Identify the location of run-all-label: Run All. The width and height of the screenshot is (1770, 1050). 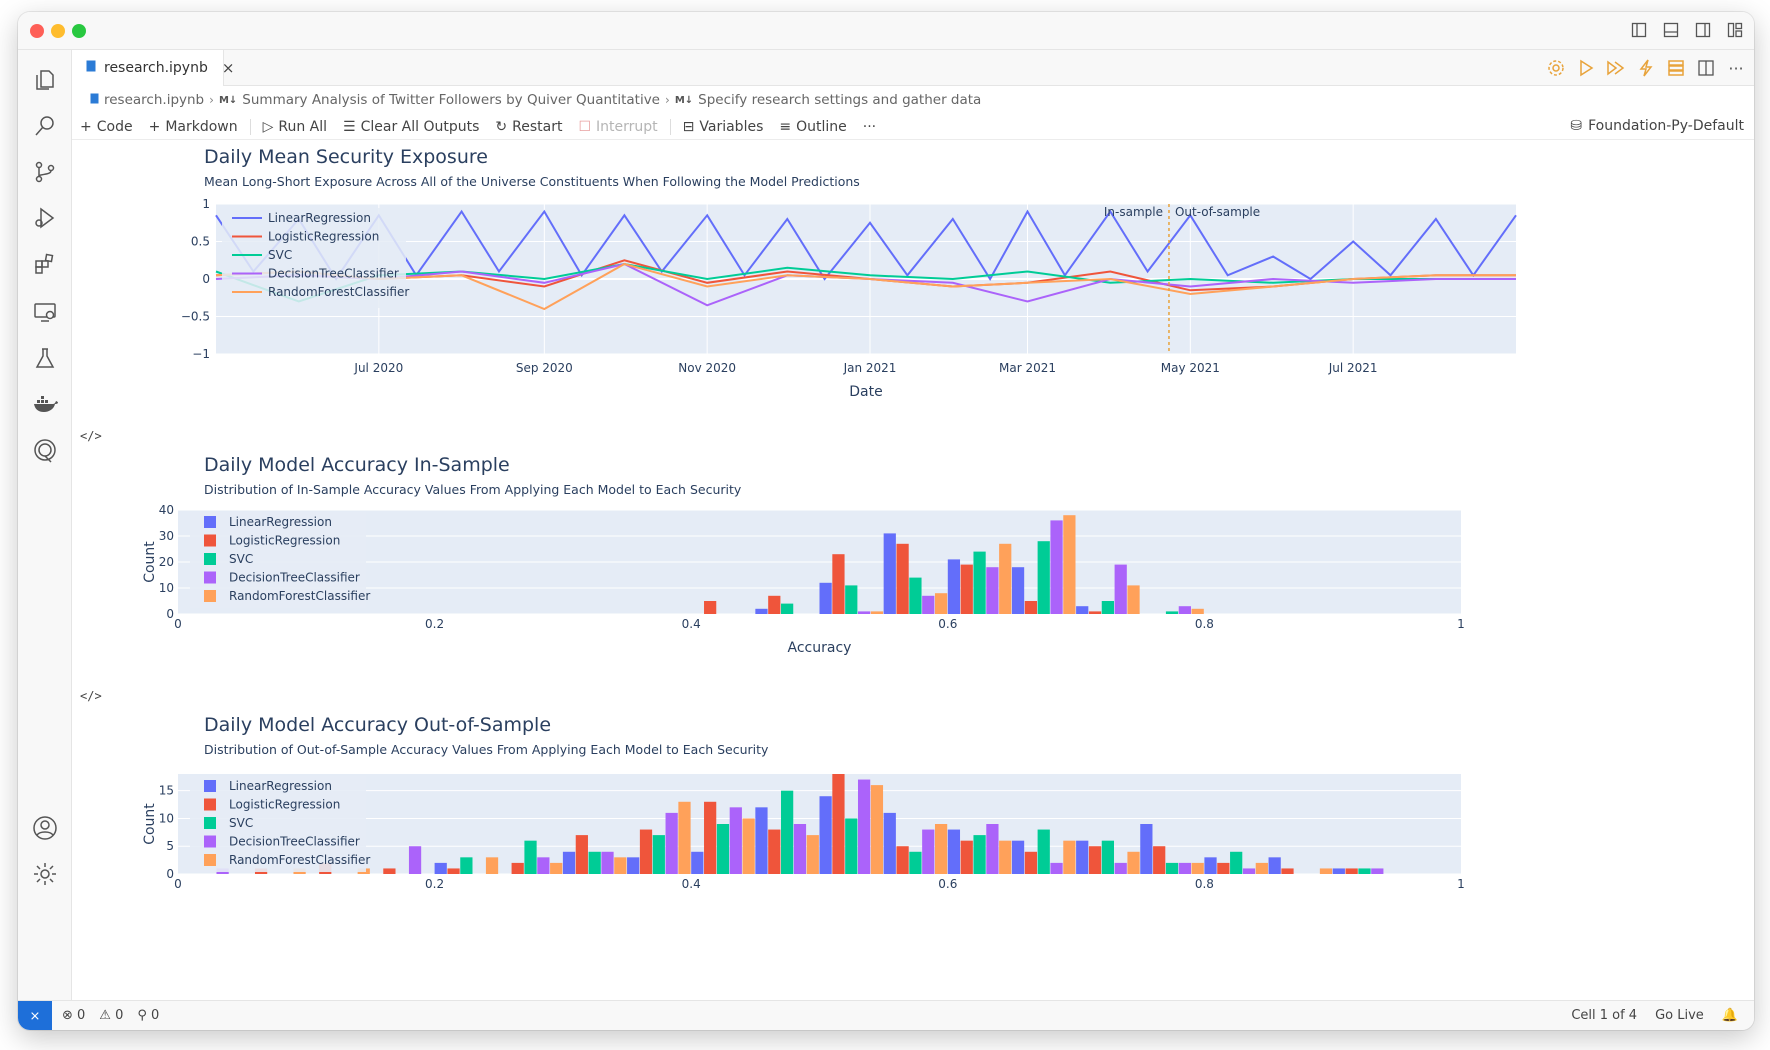
(303, 126).